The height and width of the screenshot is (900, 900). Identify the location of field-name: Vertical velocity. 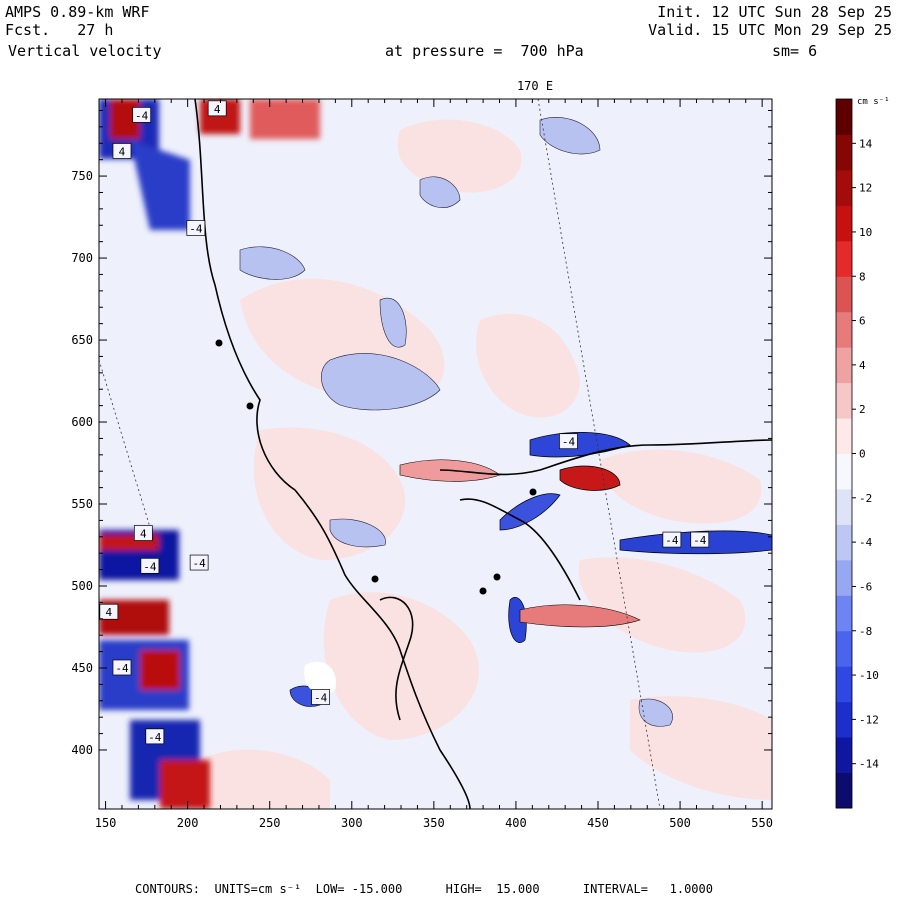
(85, 51).